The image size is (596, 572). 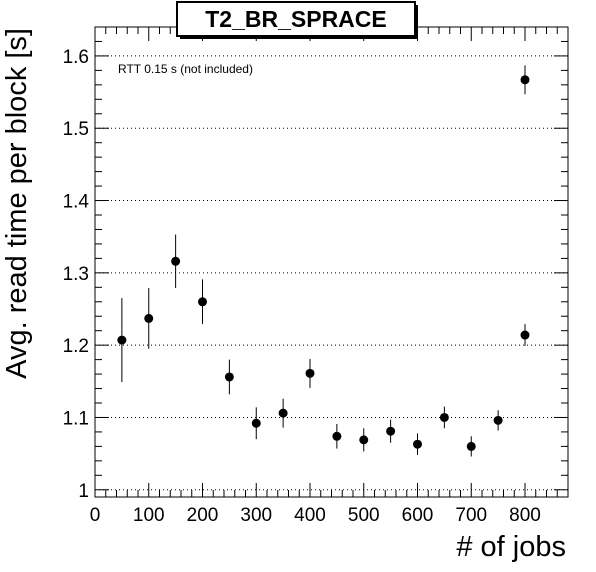 What do you see at coordinates (525, 515) in the screenshot?
I see `x-tick-label: 800` at bounding box center [525, 515].